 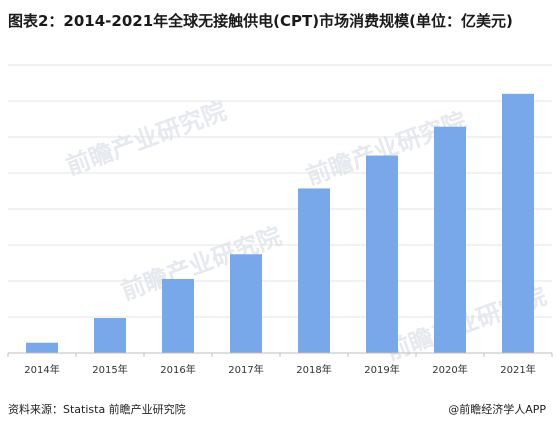 What do you see at coordinates (449, 369) in the screenshot?
I see `x-tick-label: 2020年` at bounding box center [449, 369].